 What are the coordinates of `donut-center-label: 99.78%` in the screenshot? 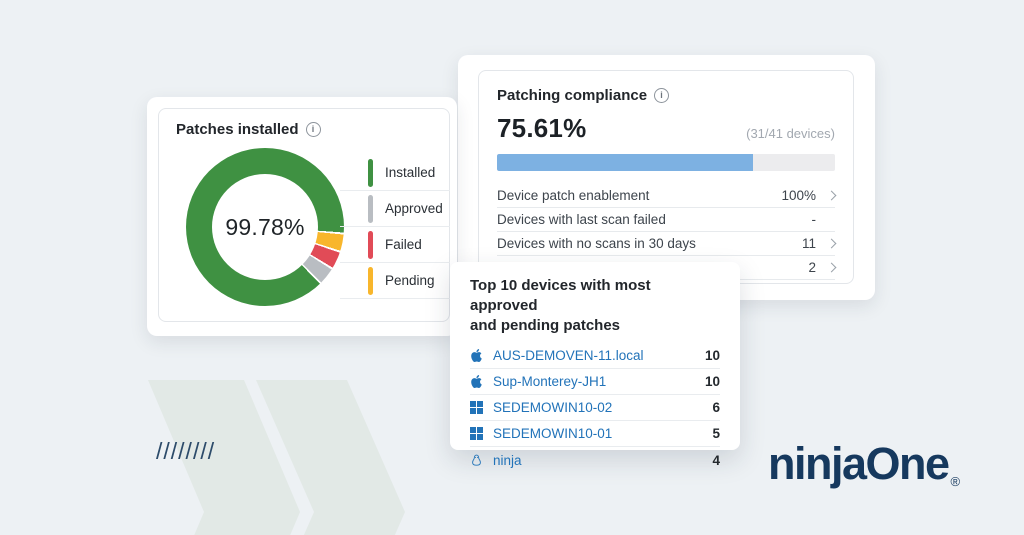 It's located at (265, 226).